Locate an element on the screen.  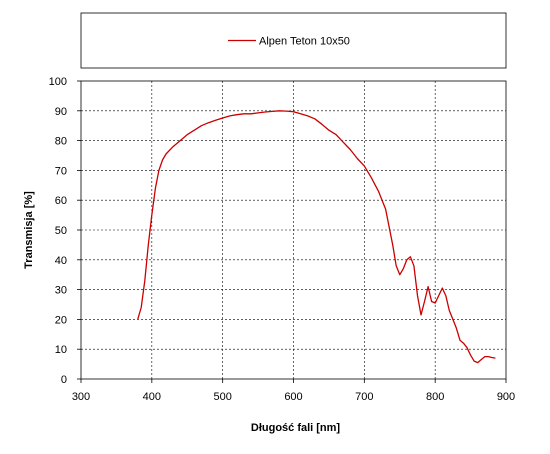
legend-label-0: Alpen Teton 10x50 is located at coordinates (304, 42).